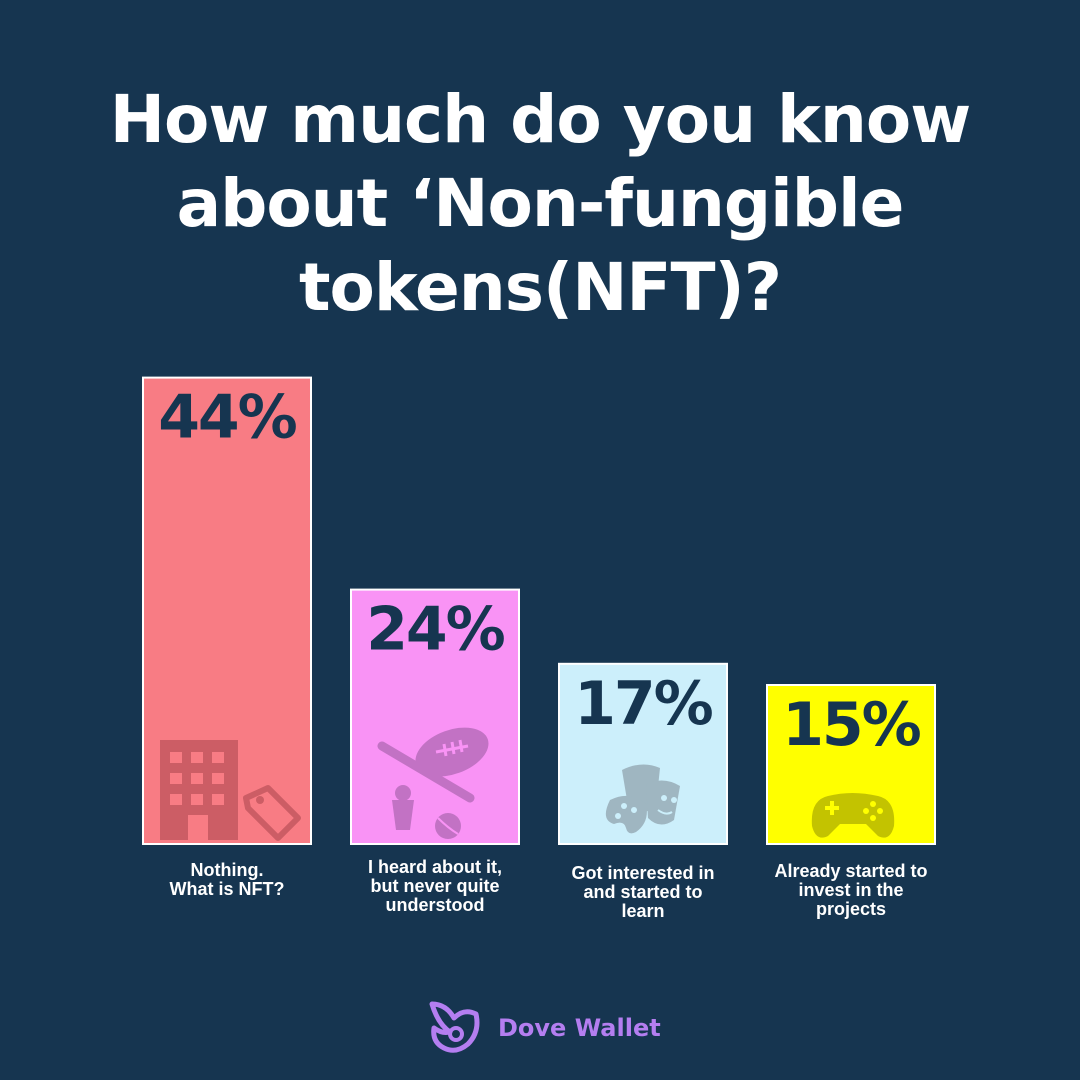 The image size is (1080, 1080). I want to click on category-label-line: understood, so click(435, 905).